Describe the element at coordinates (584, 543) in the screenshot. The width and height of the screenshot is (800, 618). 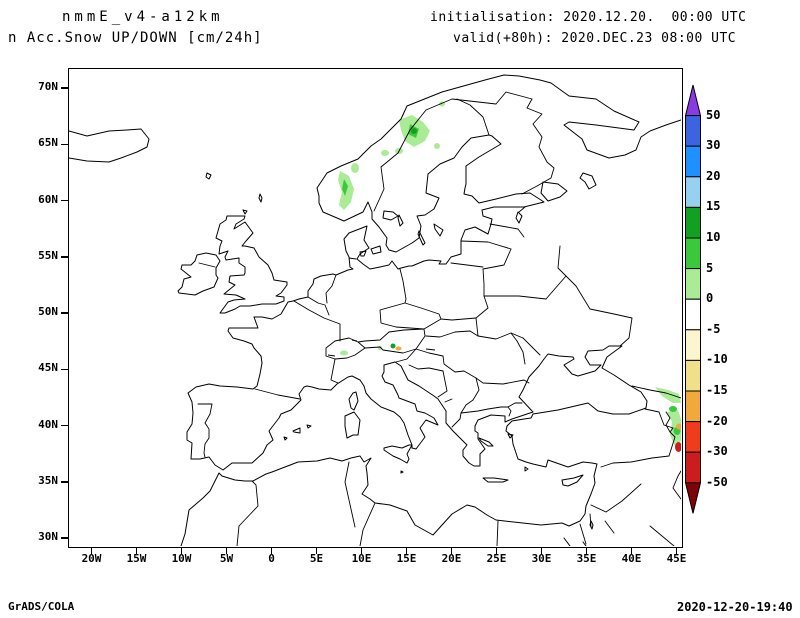
I see `gulf-of-aqaba` at that location.